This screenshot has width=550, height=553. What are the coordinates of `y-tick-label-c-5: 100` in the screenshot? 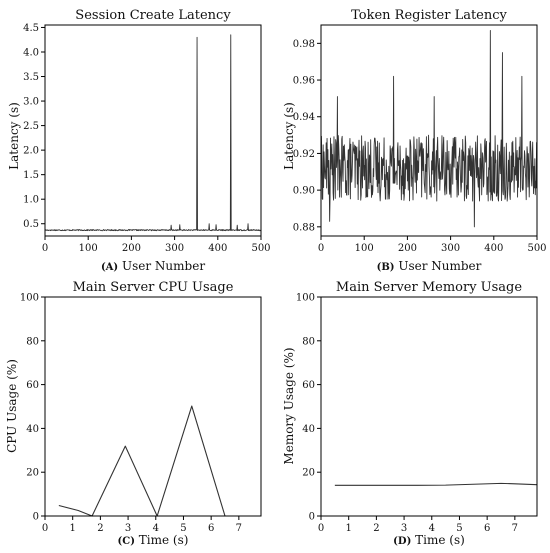 It's located at (29, 298).